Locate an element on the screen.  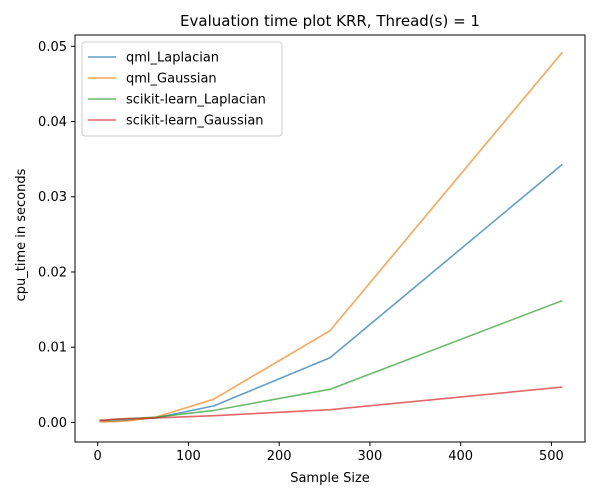
y-tick-label-2: 0.02 is located at coordinates (52, 272).